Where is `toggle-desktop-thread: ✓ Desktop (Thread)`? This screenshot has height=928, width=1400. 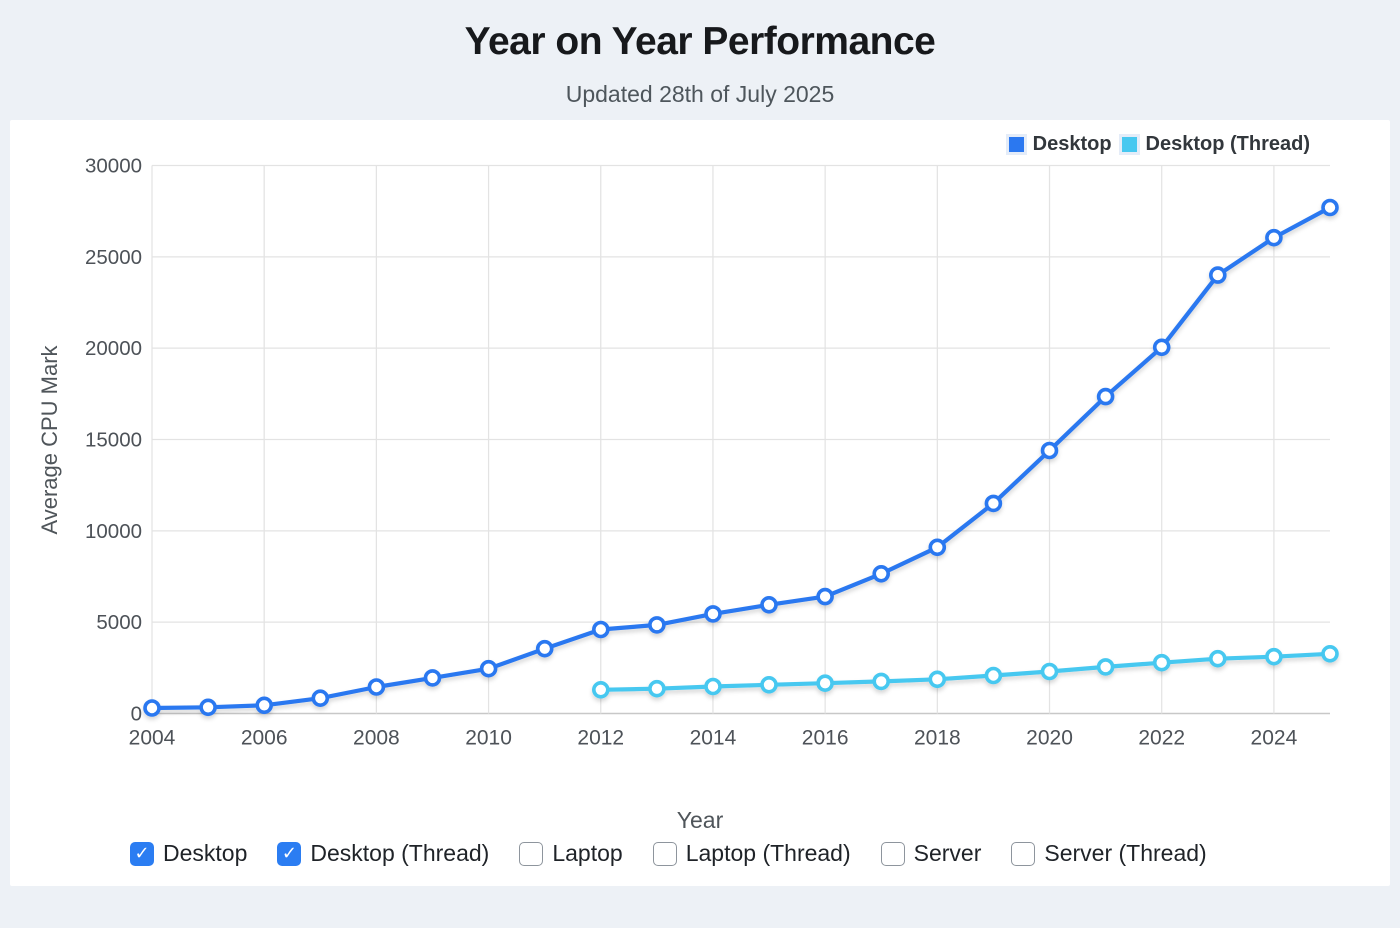 toggle-desktop-thread: ✓ Desktop (Thread) is located at coordinates (383, 853).